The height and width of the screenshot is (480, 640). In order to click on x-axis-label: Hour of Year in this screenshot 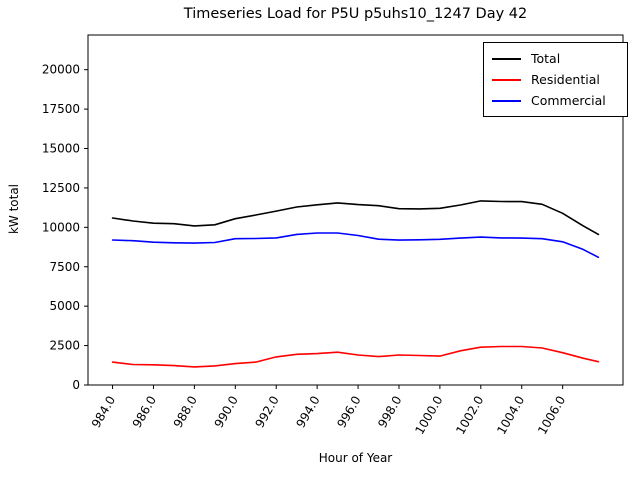, I will do `click(355, 458)`.